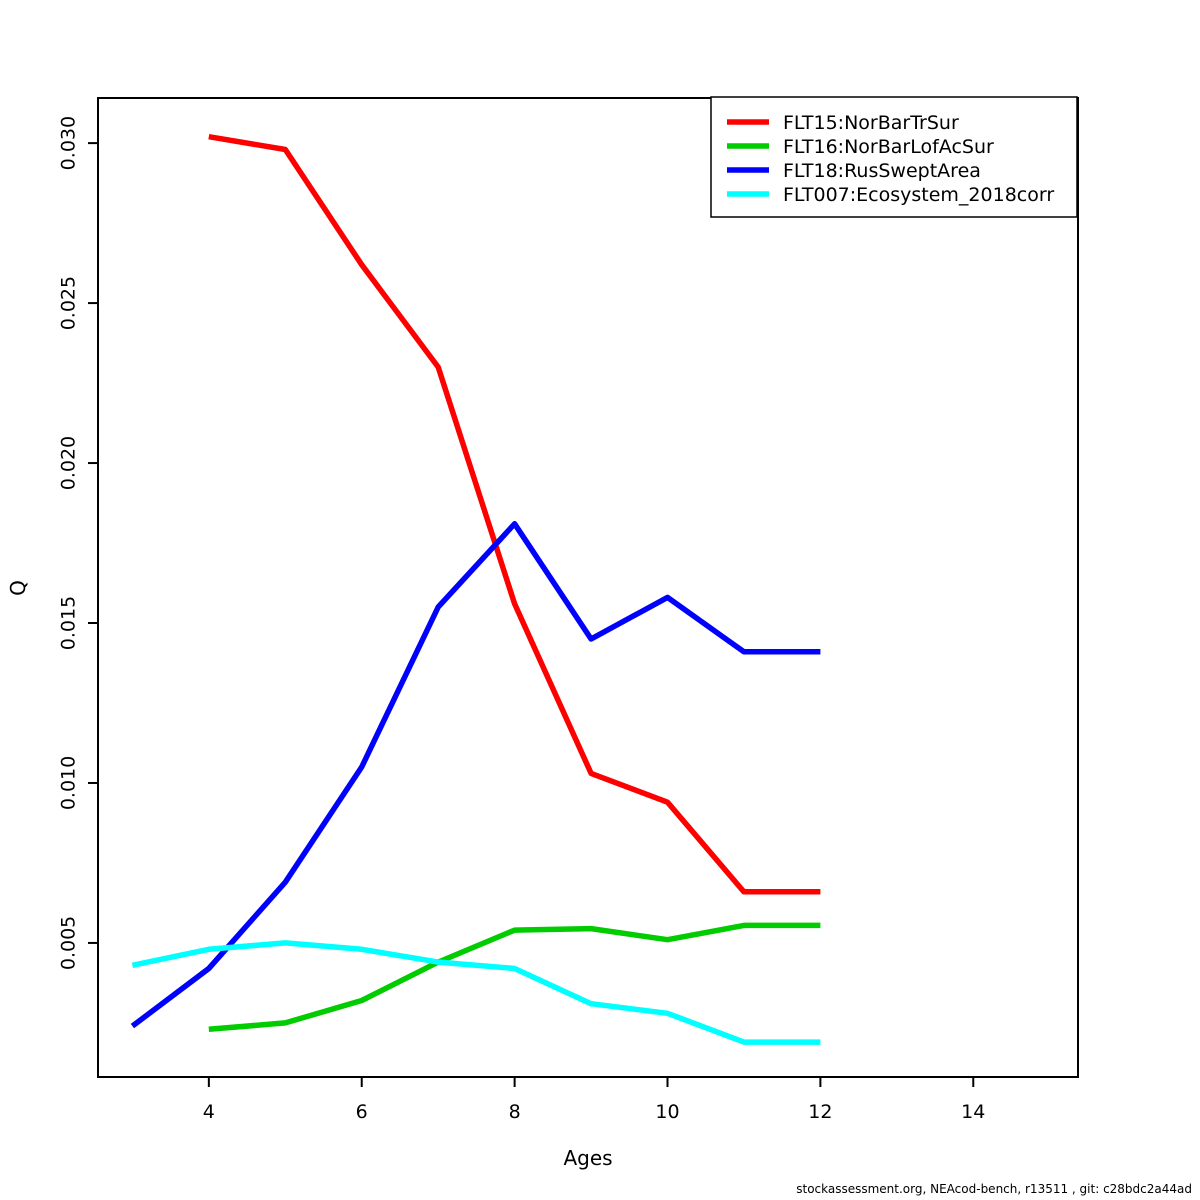 This screenshot has height=1200, width=1200. I want to click on legend-entry-flt18: FLT18:RusSweptArea, so click(854, 171).